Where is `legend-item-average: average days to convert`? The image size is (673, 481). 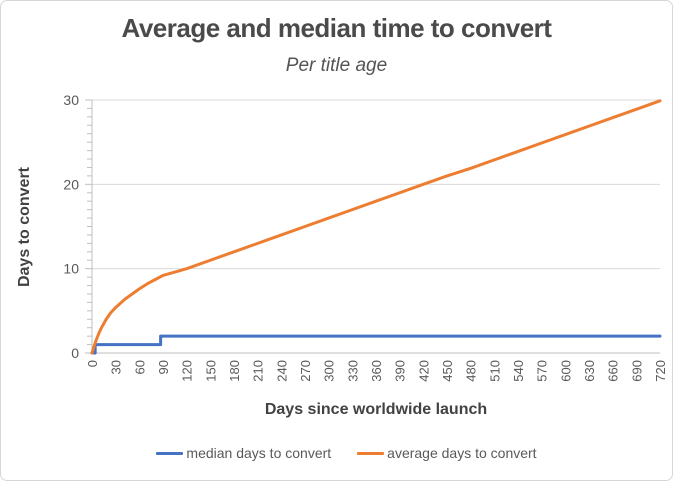
legend-item-average: average days to convert is located at coordinates (447, 453).